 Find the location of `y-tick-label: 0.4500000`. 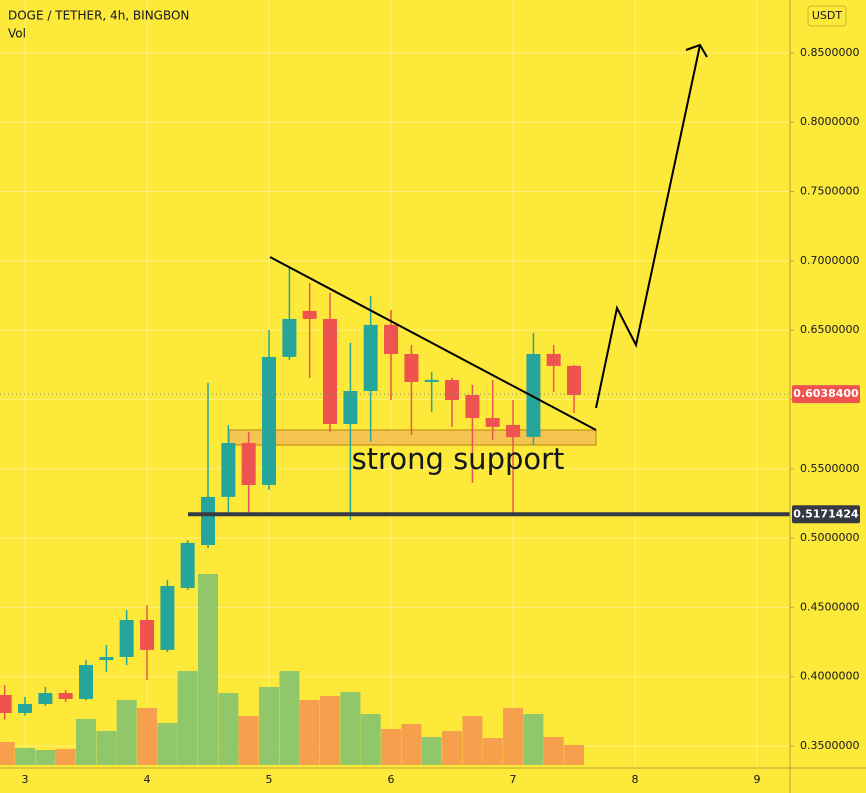

y-tick-label: 0.4500000 is located at coordinates (830, 606).